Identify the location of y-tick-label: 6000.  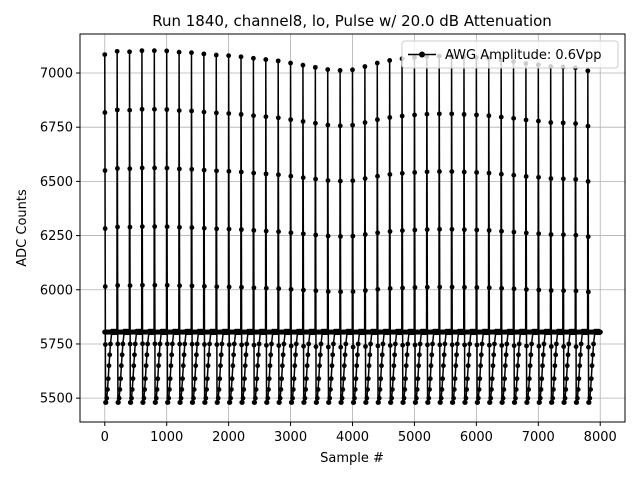
(56, 290).